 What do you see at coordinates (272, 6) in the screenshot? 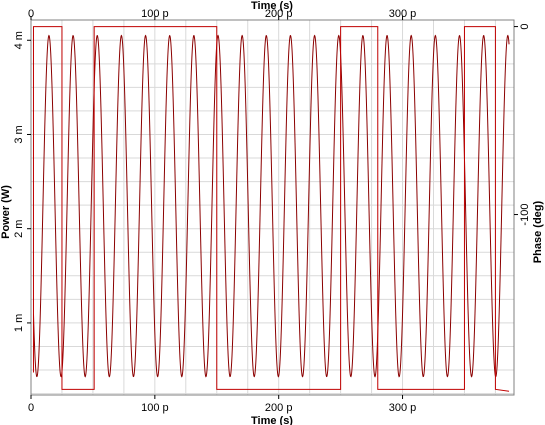
I see `x-axis-title-top: Time (s)` at bounding box center [272, 6].